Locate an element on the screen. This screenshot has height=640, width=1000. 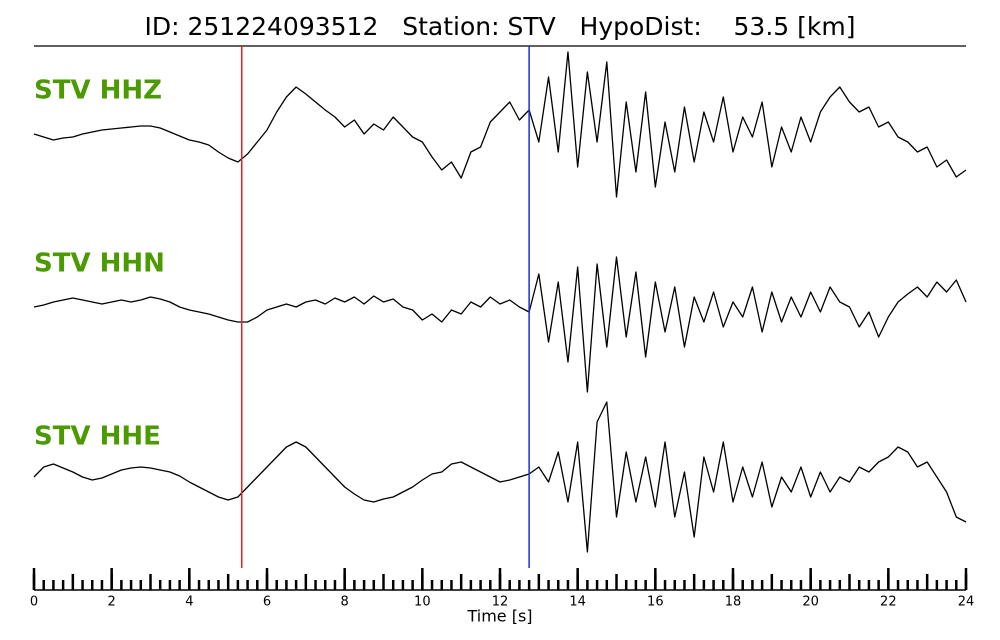
x-tick-label: 16 is located at coordinates (655, 602).